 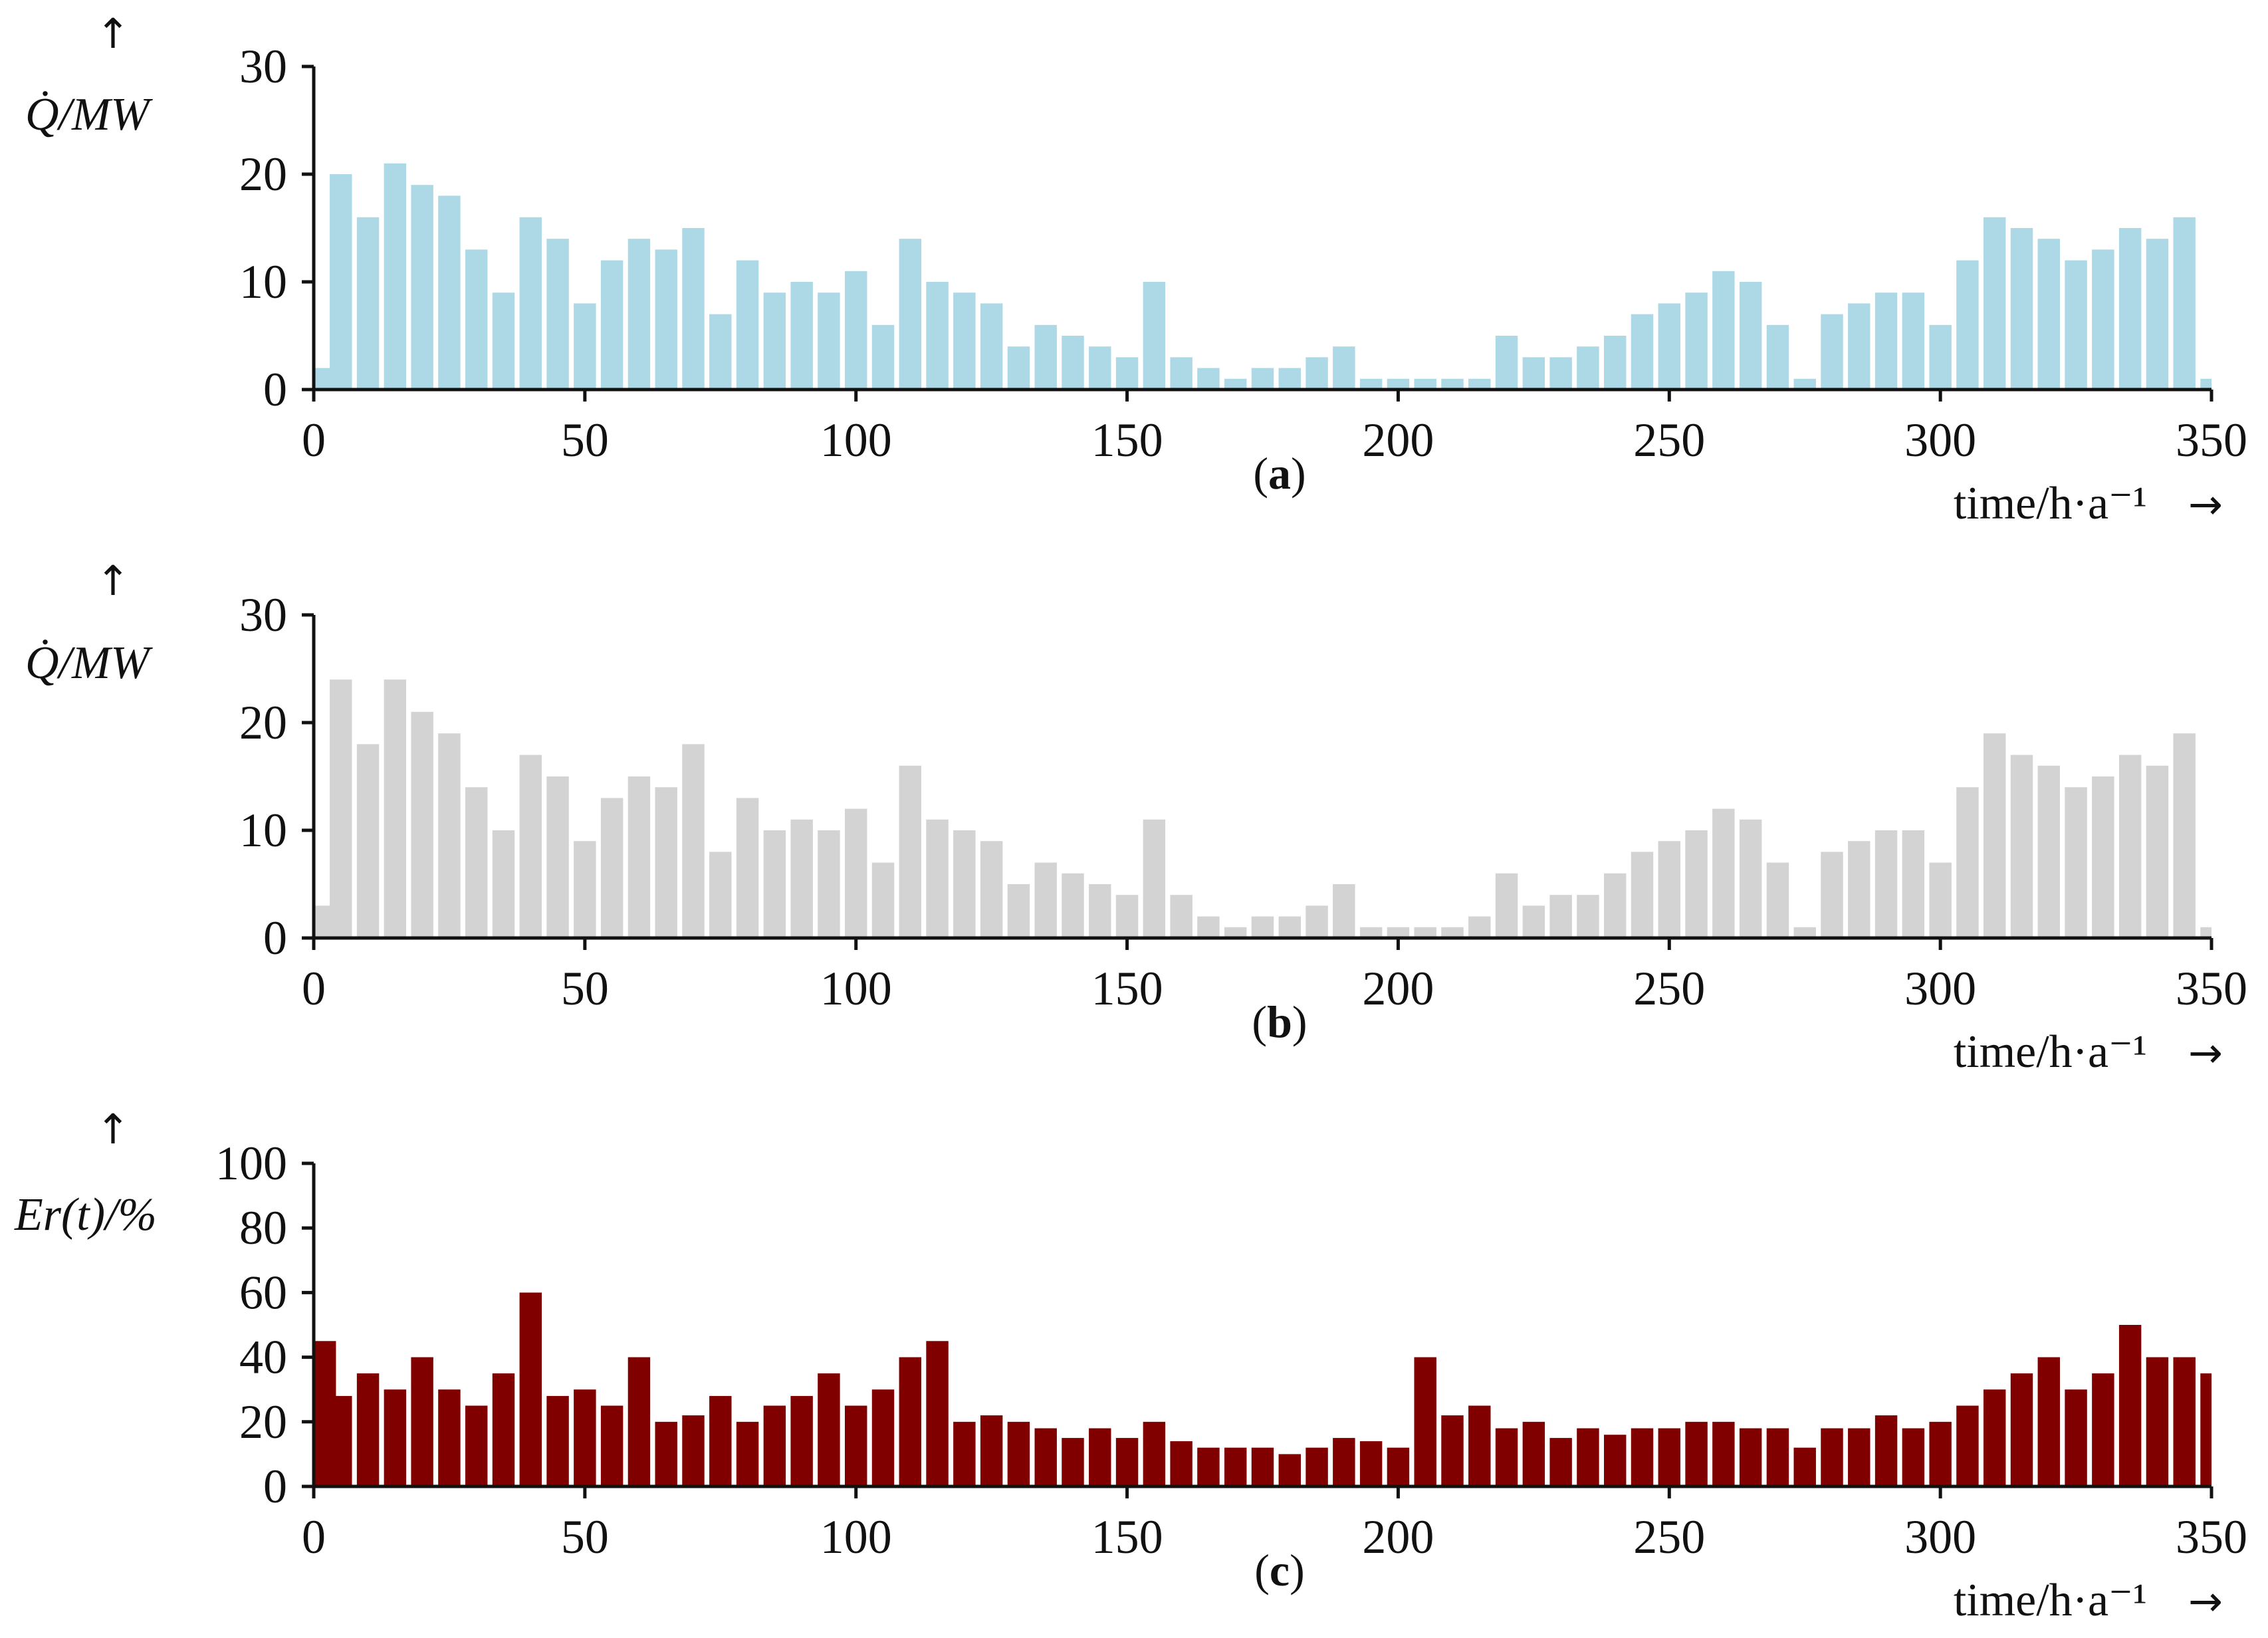 I want to click on bar-series-c, so click(x=1262, y=1389).